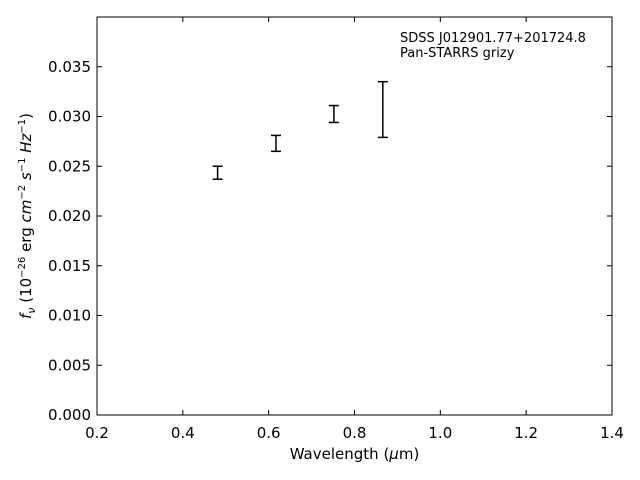 Image resolution: width=640 pixels, height=480 pixels. What do you see at coordinates (457, 53) in the screenshot?
I see `annotation-survey-name: Pan-STARRS grizy` at bounding box center [457, 53].